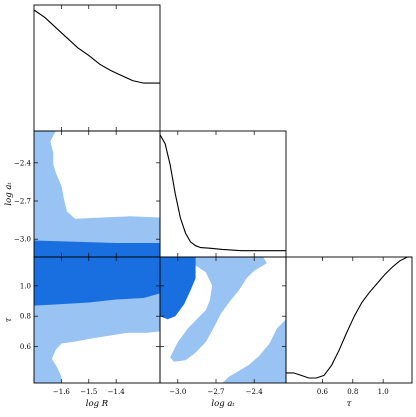 This screenshot has width=416, height=417. I want to click on y-tick-label-logat: −2.7, so click(22, 202).